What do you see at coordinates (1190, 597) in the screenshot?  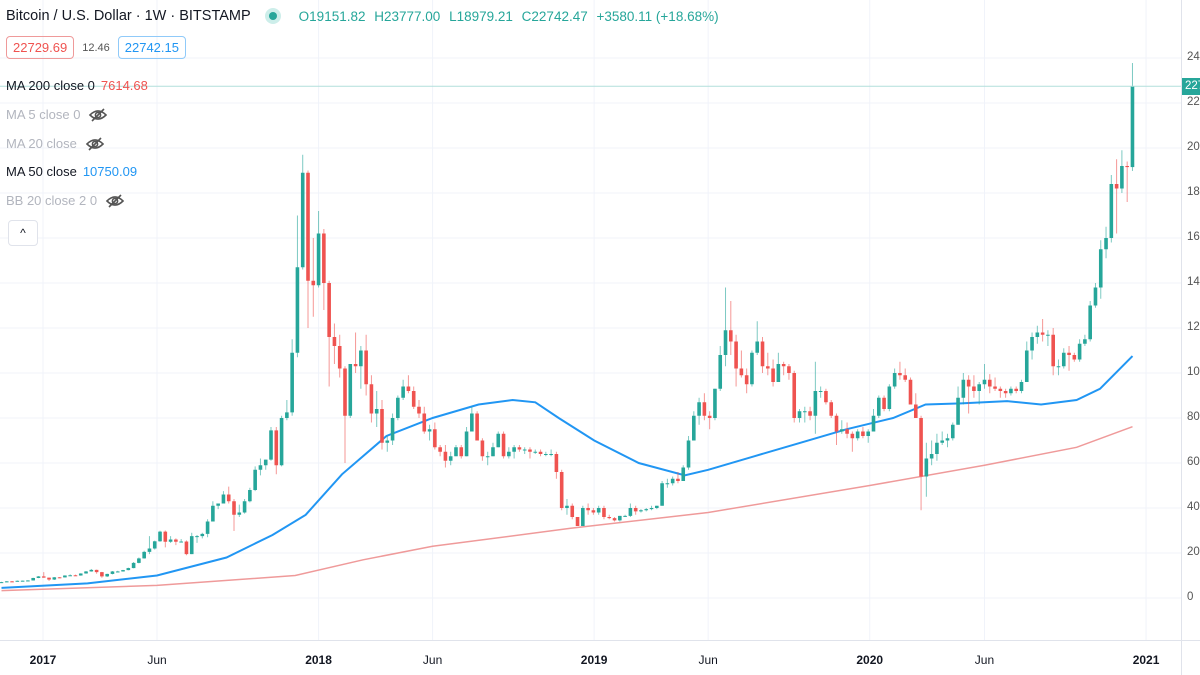 I see `price-tick-label: 0` at bounding box center [1190, 597].